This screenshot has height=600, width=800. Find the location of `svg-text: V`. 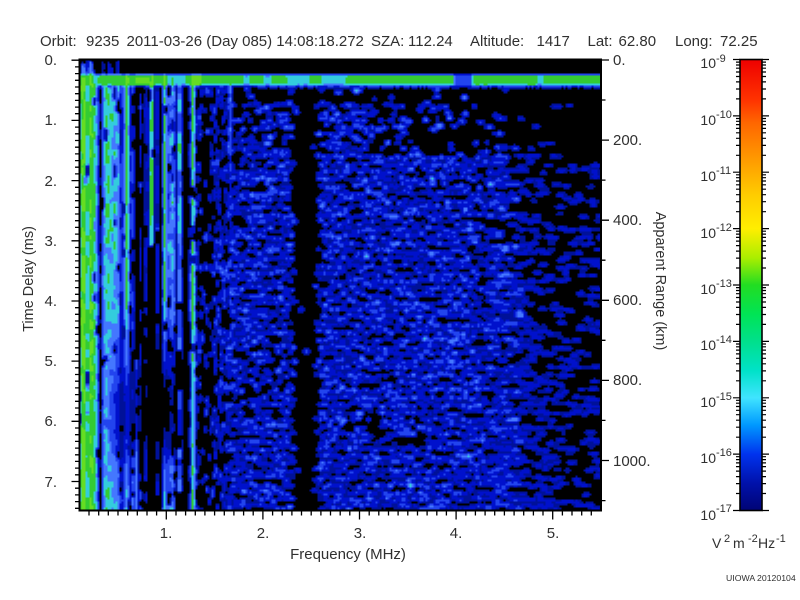

svg-text: V is located at coordinates (717, 543).